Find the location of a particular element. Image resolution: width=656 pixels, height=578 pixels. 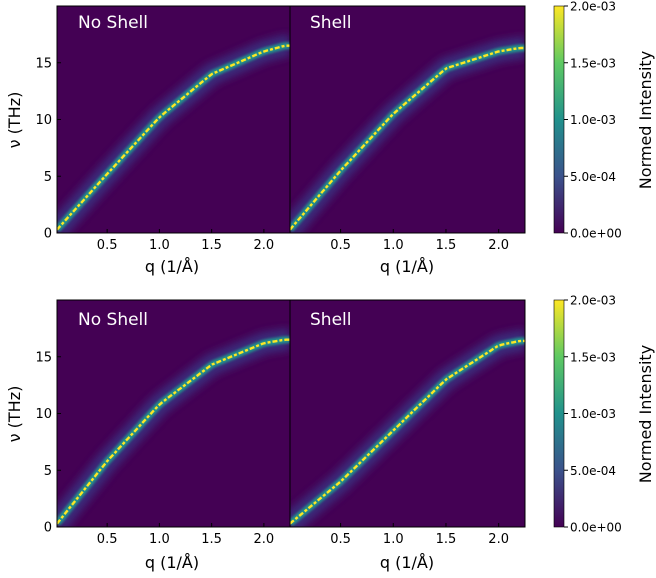

colorbar-ticks-row1: 2.0e-03 1.5e-03 1.0e-03 5.0e-04 0.0e+00 is located at coordinates (593, 120).